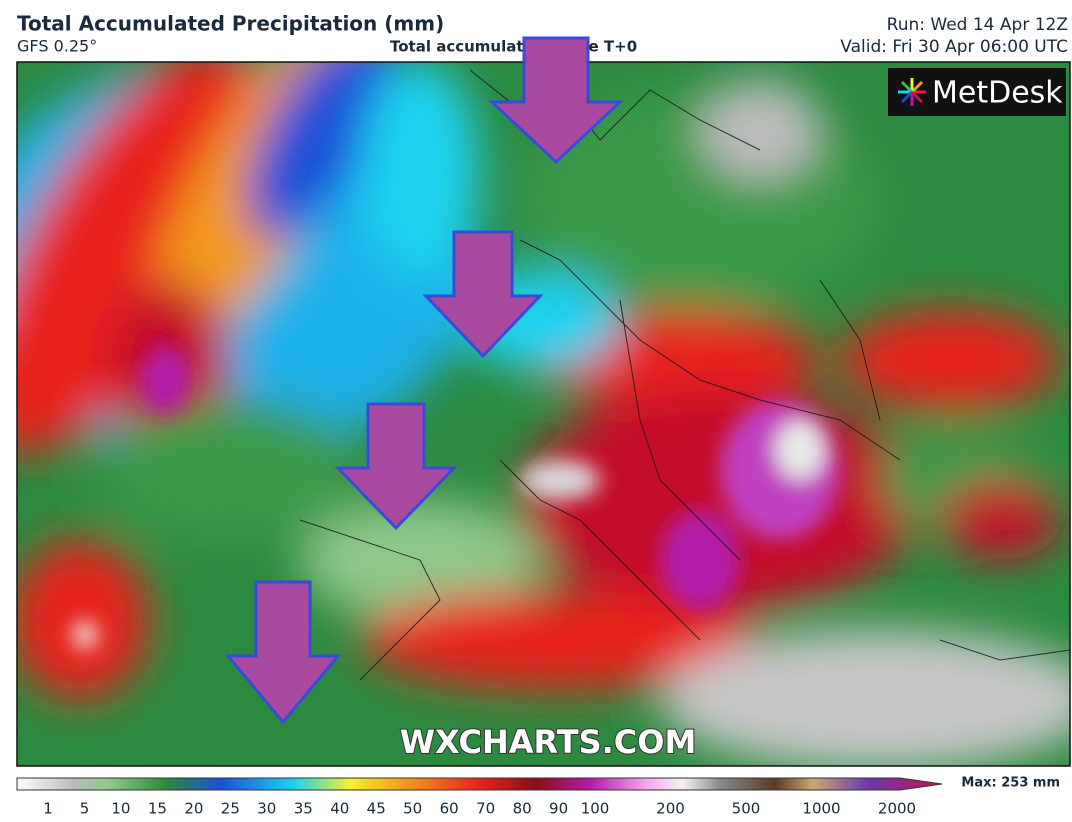 The height and width of the screenshot is (822, 1072). I want to click on logo-icon, so click(912, 92).